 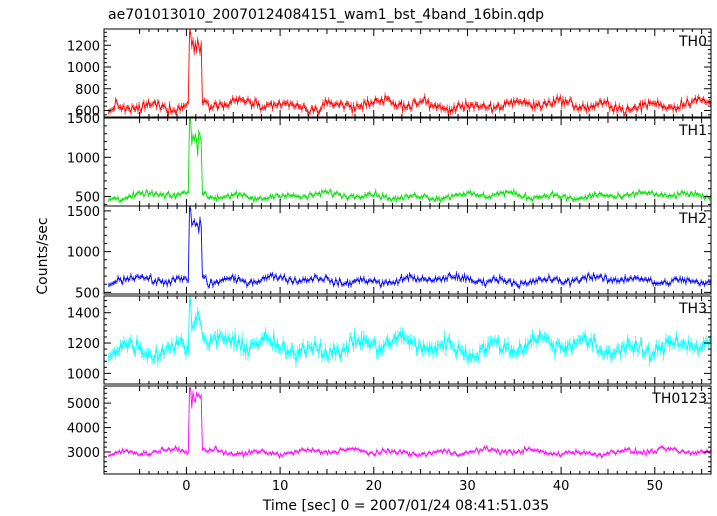 I want to click on y-axis-label: Counts/sec, so click(x=43, y=255).